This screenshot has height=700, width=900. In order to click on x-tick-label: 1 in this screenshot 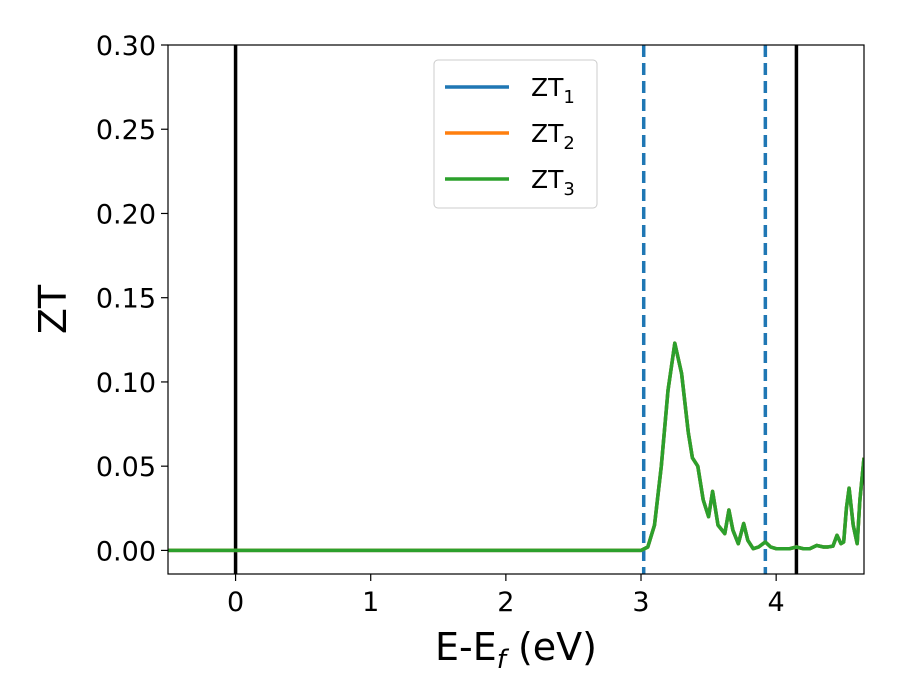, I will do `click(370, 602)`.